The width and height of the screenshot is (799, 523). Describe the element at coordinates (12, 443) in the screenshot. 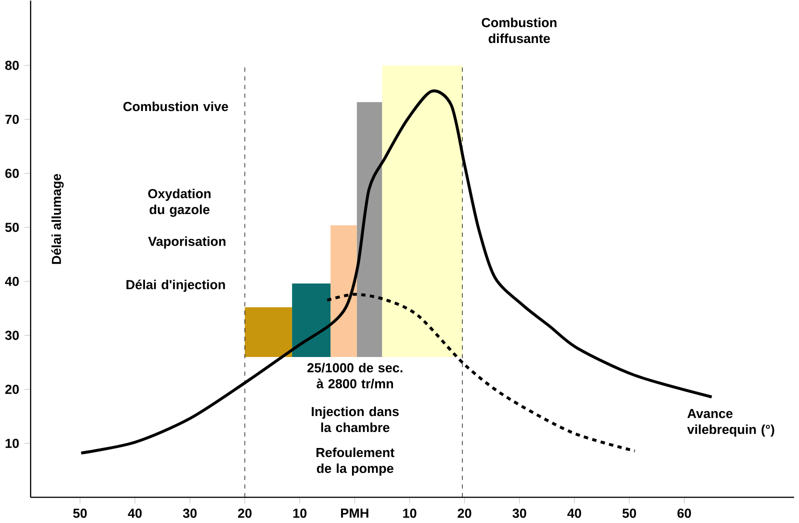

I see `y-tick-label: 10` at that location.